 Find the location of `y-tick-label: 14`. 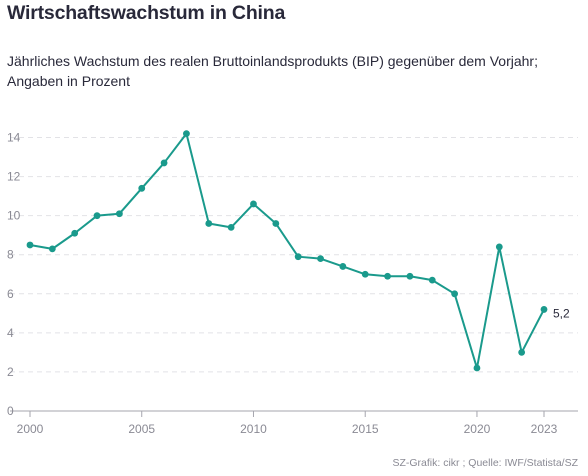

y-tick-label: 14 is located at coordinates (14, 138).